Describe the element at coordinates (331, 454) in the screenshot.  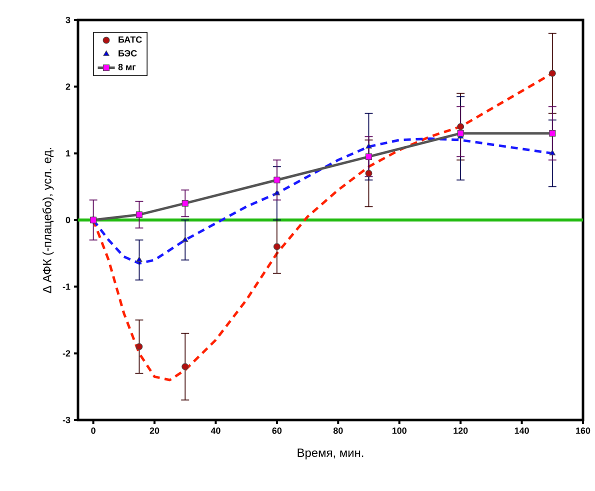
I see `x-axis-title: Время, мин.` at that location.